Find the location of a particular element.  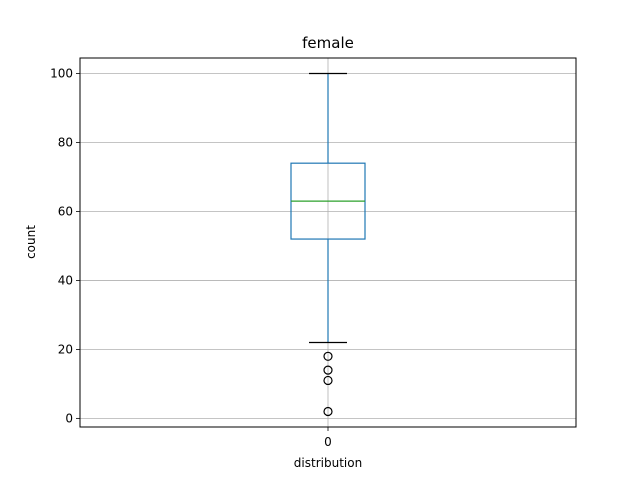

y-axis-label: count is located at coordinates (31, 242).